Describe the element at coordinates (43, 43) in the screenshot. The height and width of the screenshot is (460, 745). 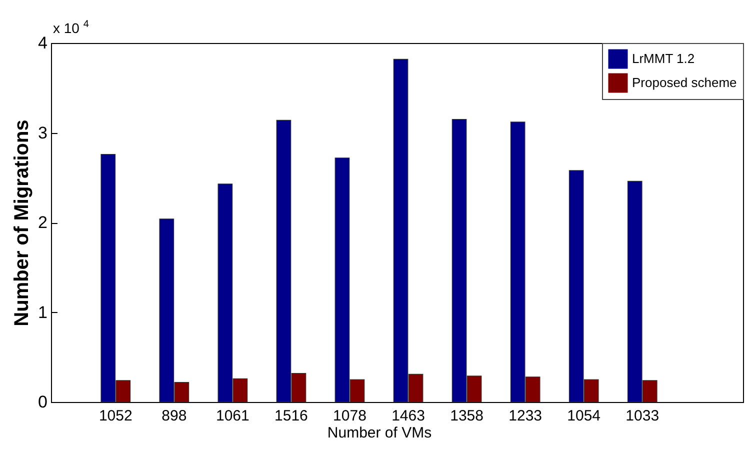
I see `y-tick-label: 4` at that location.